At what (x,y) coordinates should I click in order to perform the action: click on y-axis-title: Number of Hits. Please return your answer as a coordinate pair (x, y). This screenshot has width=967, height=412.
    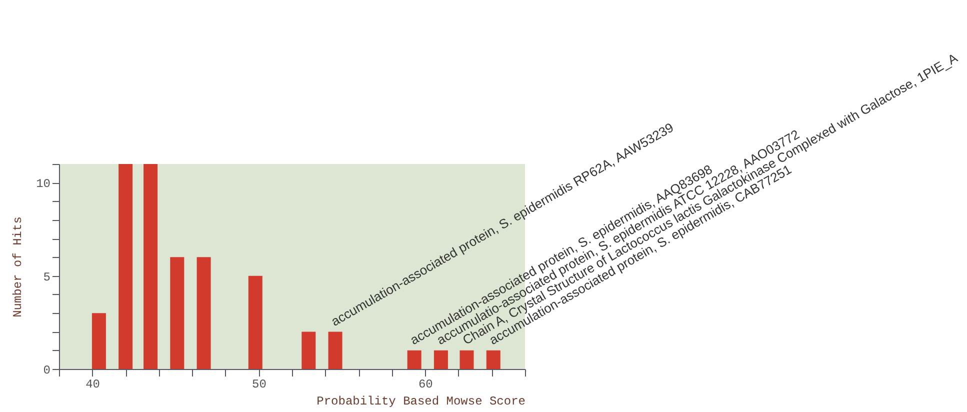
    Looking at the image, I should click on (18, 267).